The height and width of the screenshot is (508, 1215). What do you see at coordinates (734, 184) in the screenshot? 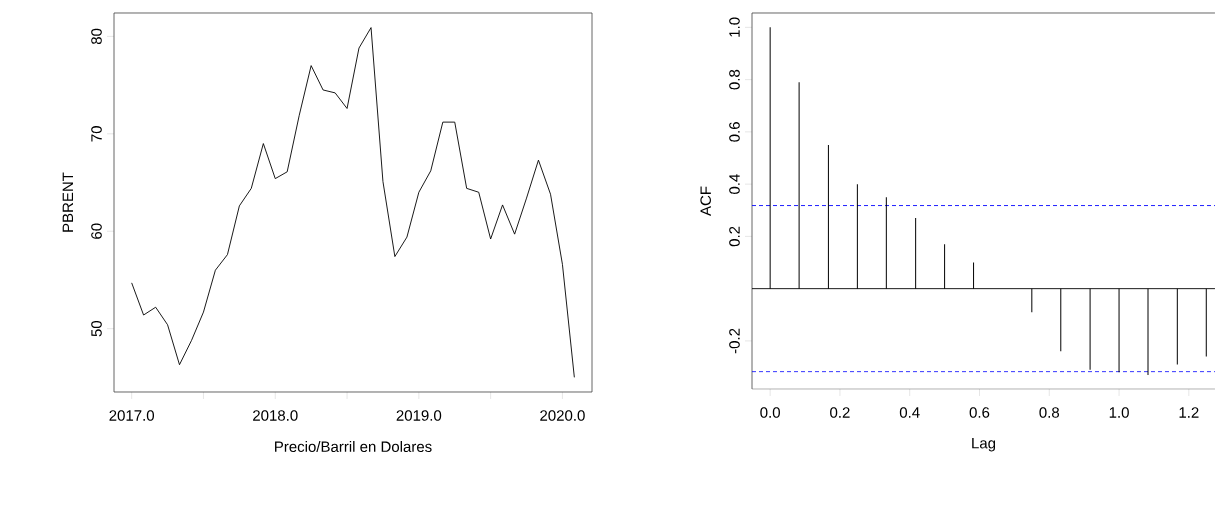
I see `y-tick-label: 0.4` at bounding box center [734, 184].